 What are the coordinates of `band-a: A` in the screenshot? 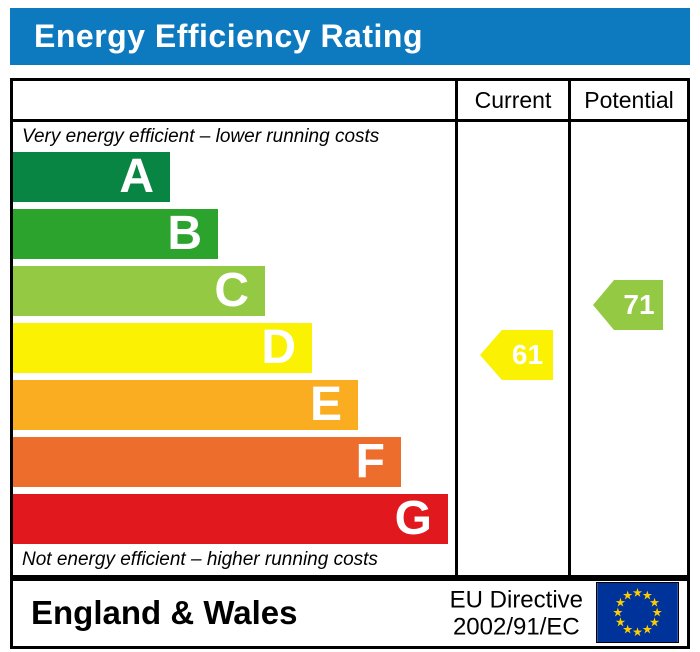 It's located at (91, 177).